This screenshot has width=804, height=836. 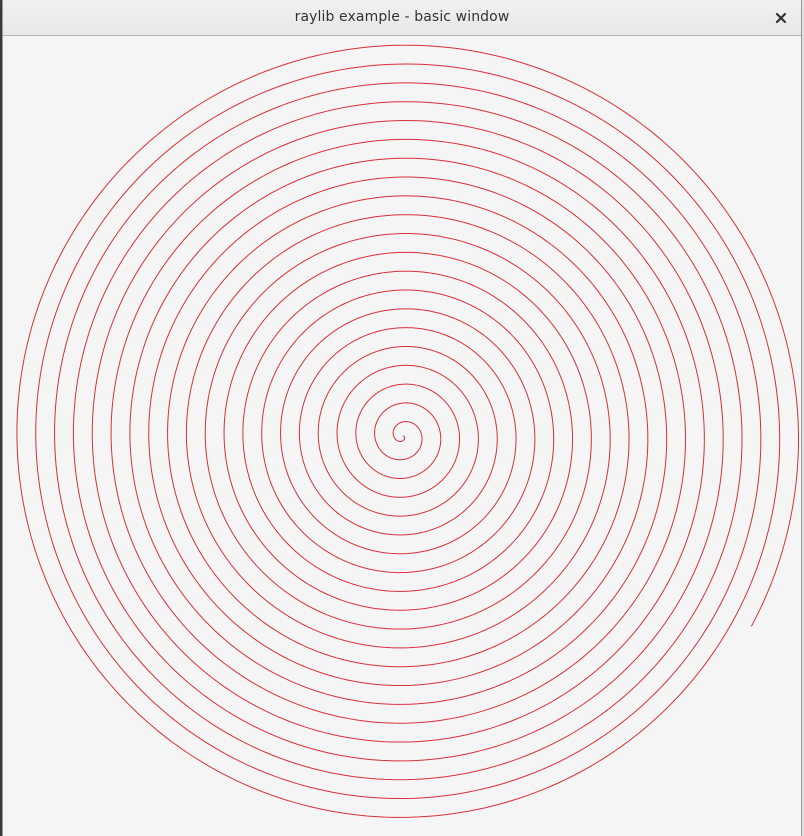 I want to click on close-icon, so click(x=781, y=18).